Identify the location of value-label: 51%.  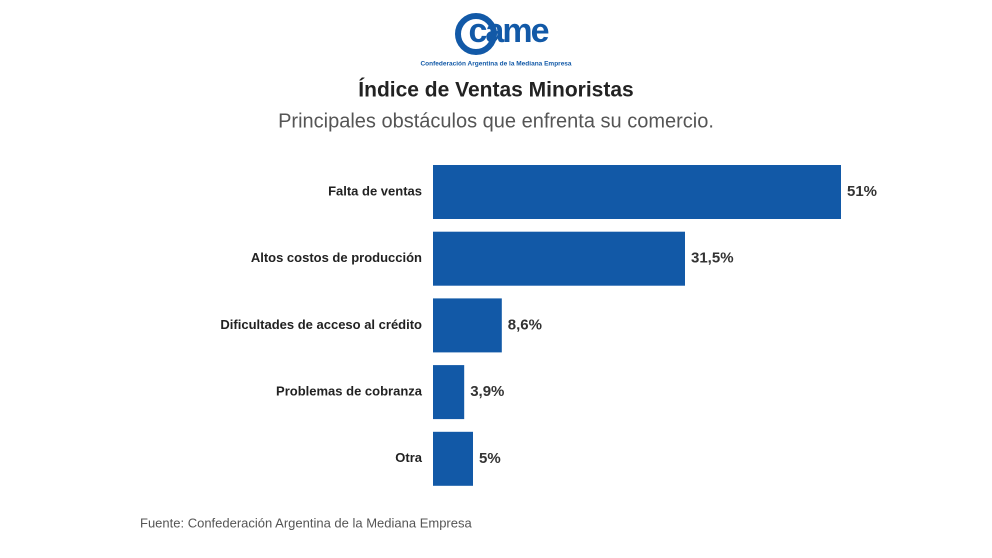
(862, 191).